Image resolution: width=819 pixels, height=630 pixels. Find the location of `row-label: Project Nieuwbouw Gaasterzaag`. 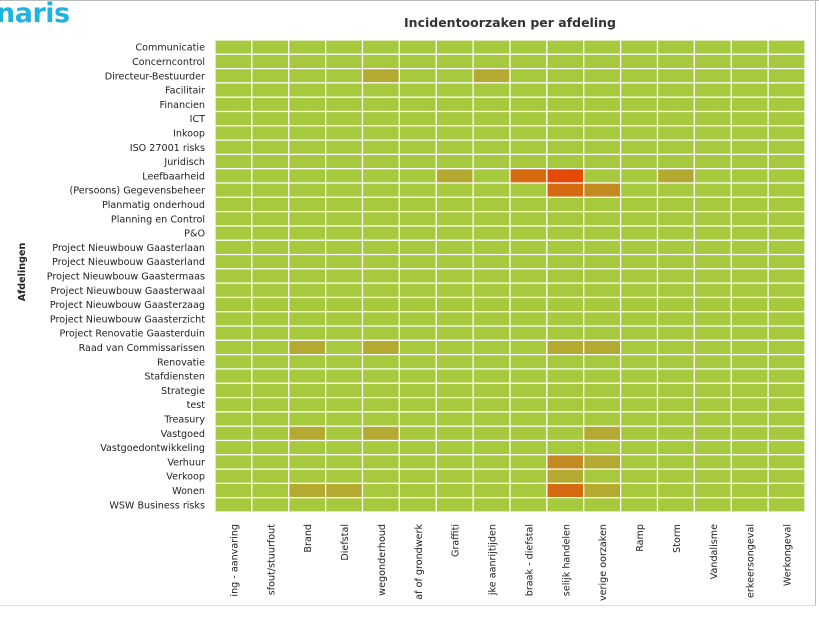

row-label: Project Nieuwbouw Gaasterzaag is located at coordinates (127, 305).